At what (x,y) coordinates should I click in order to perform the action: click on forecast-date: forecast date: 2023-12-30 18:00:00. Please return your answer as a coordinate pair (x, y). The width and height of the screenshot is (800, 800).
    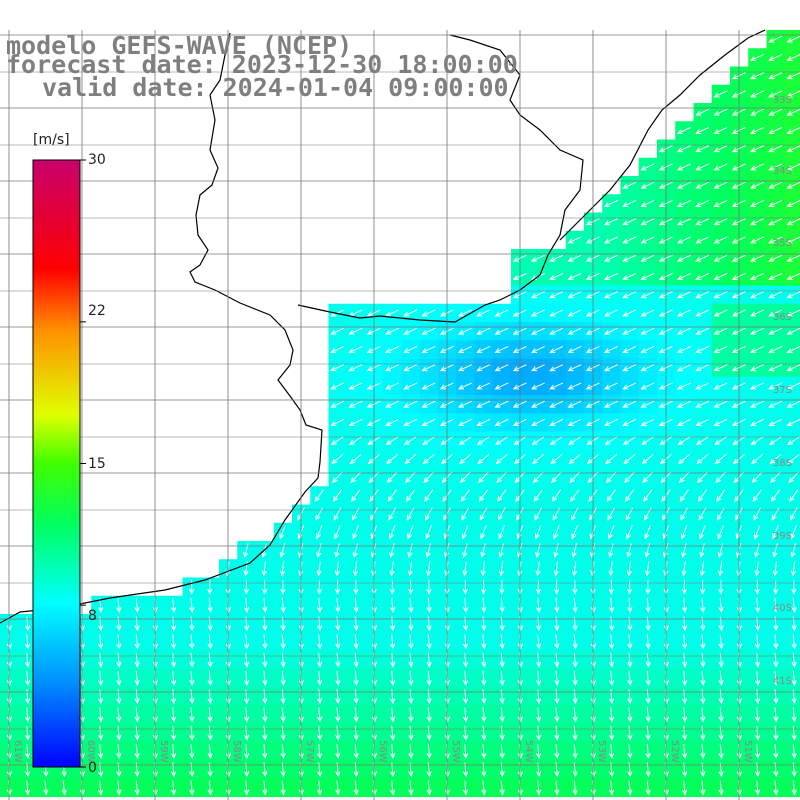
    Looking at the image, I should click on (262, 64).